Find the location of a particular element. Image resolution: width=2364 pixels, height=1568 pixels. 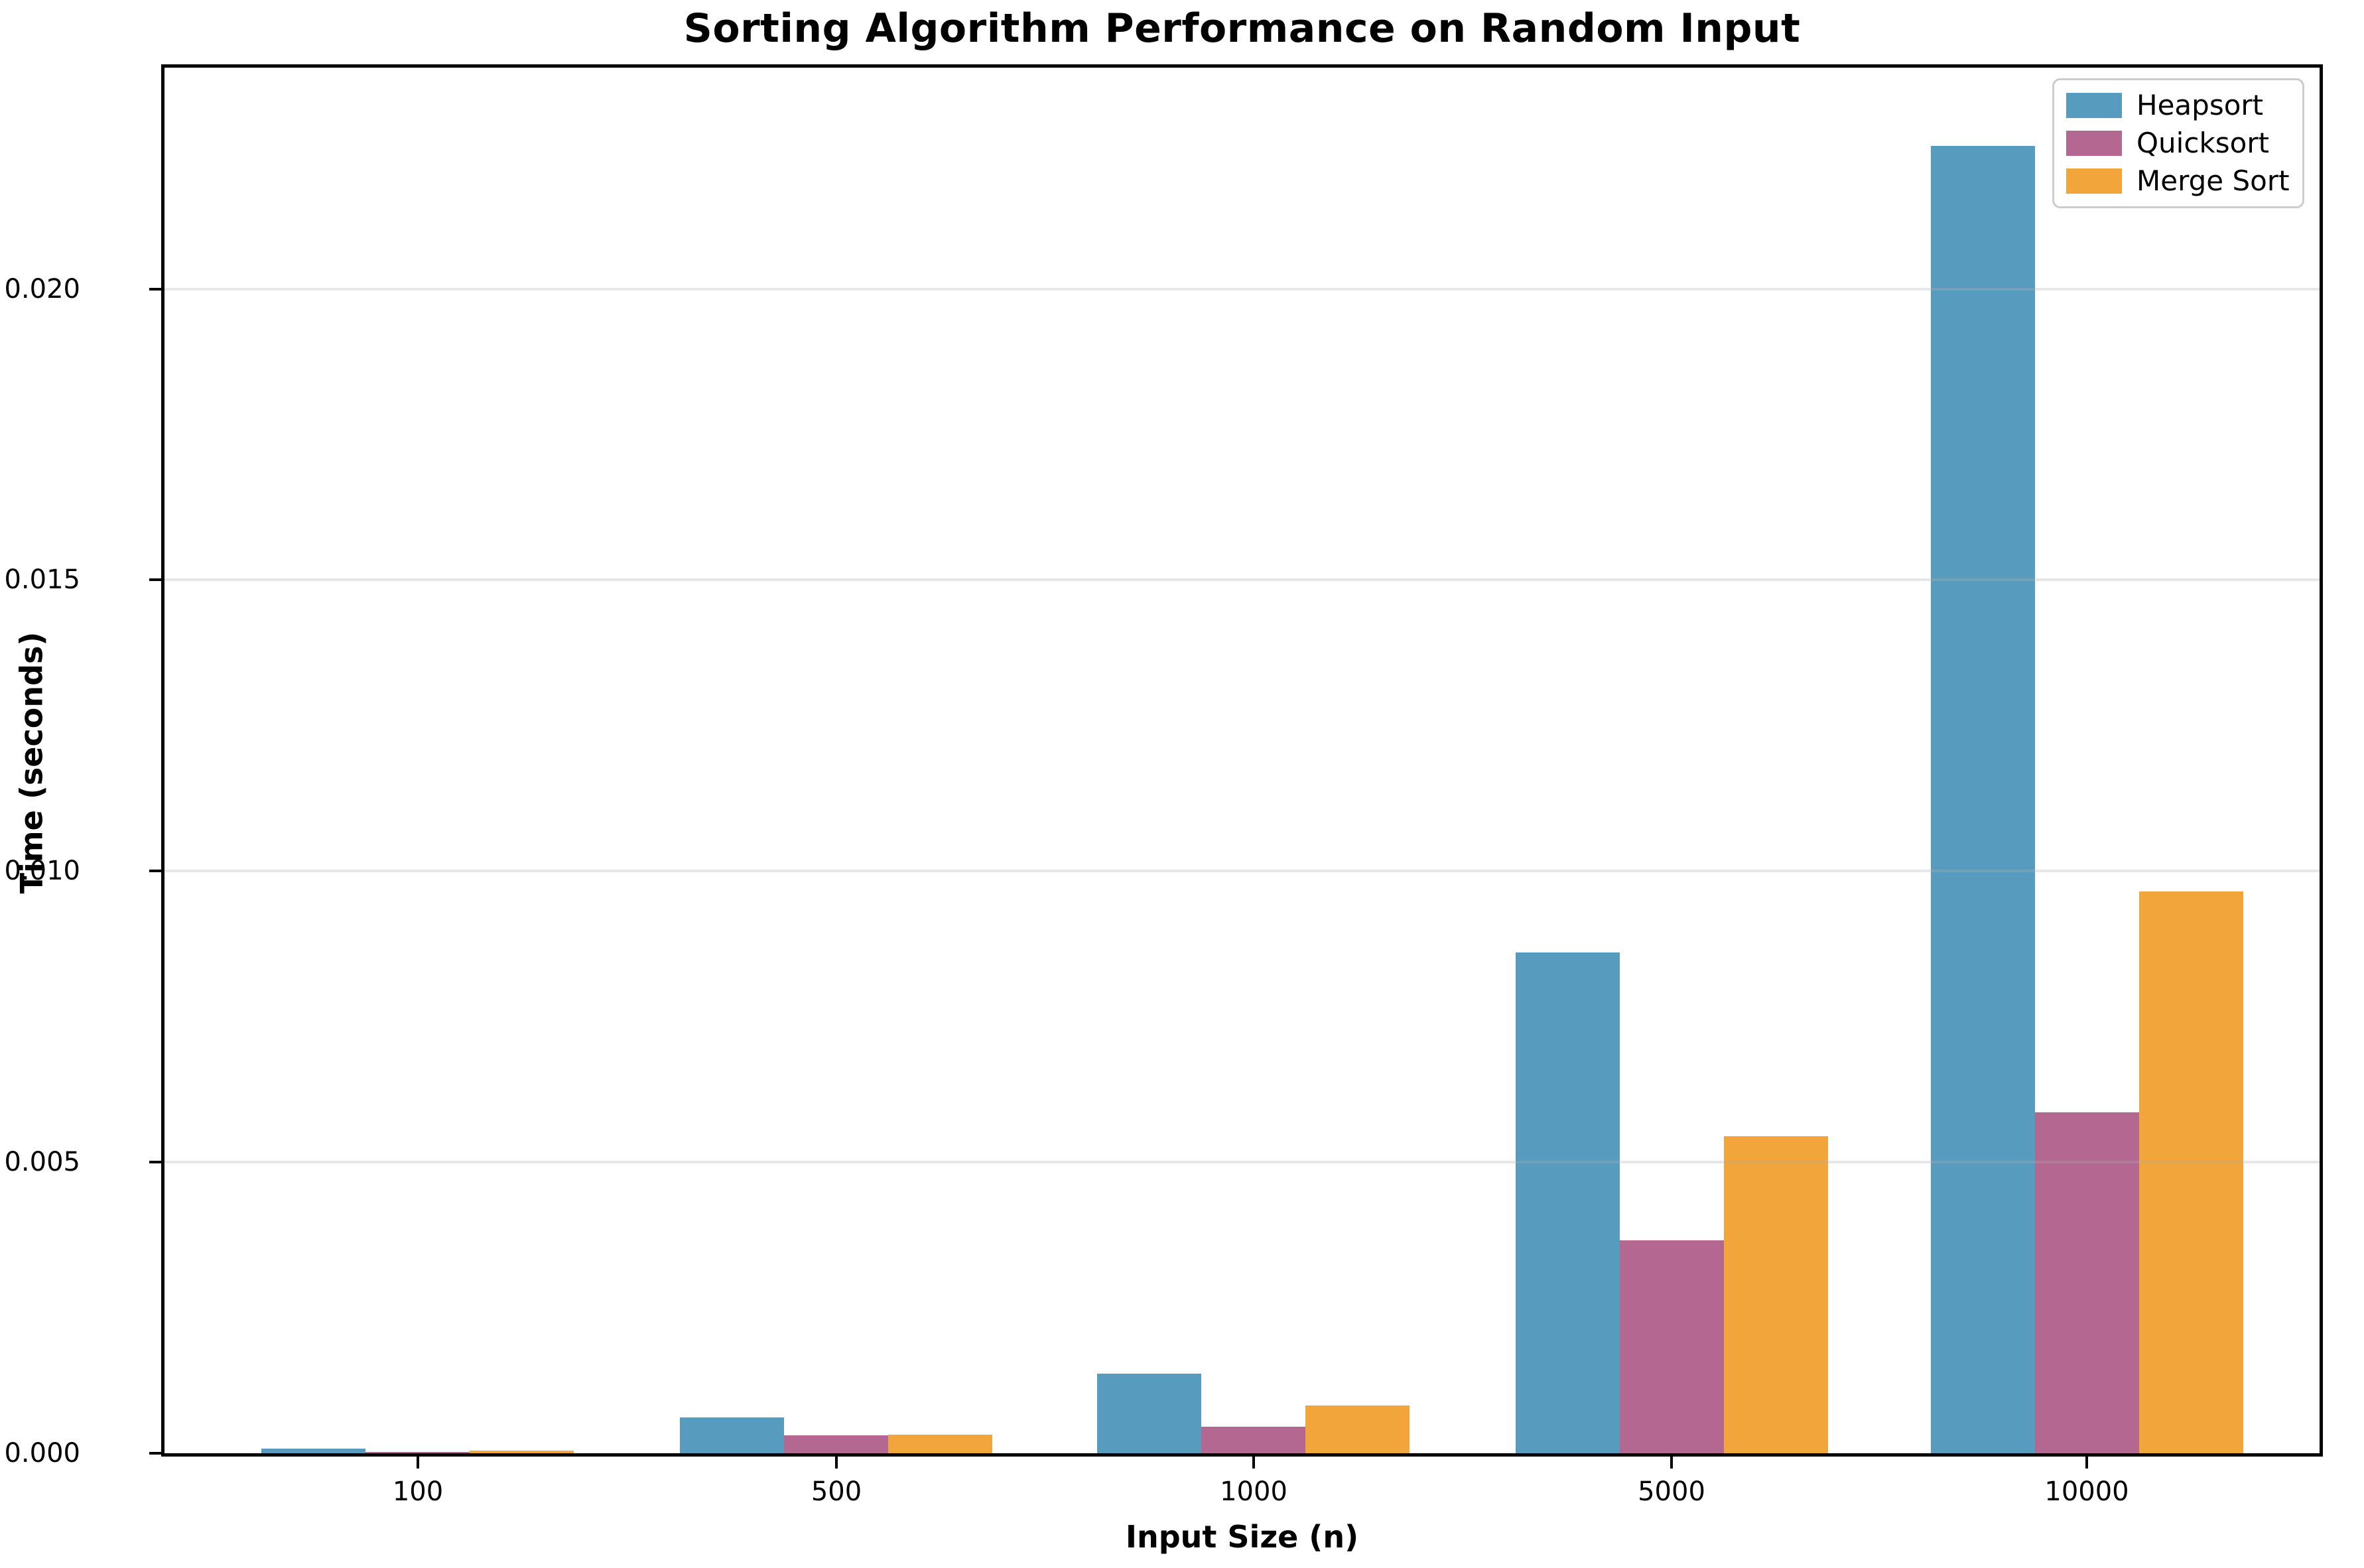

gridline-y-0.010 is located at coordinates (1242, 871).